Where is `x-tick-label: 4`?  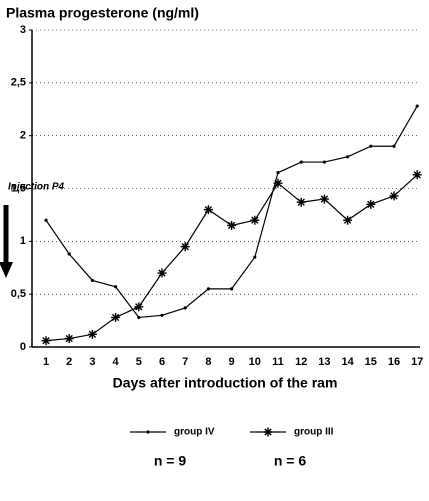
x-tick-label: 4 is located at coordinates (116, 362).